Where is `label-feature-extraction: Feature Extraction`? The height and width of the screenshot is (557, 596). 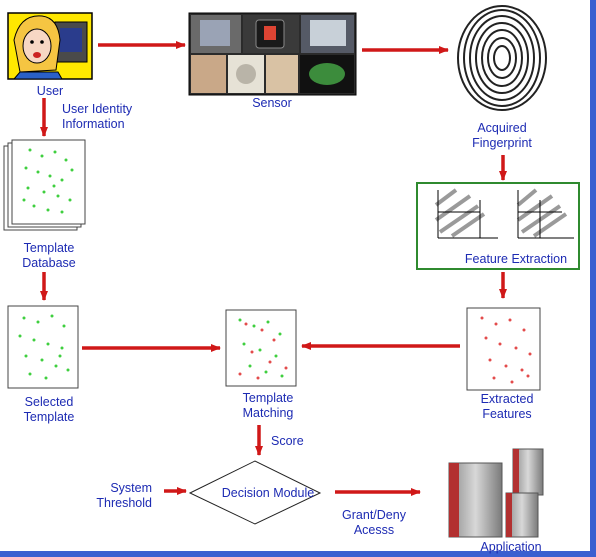 label-feature-extraction: Feature Extraction is located at coordinates (516, 259).